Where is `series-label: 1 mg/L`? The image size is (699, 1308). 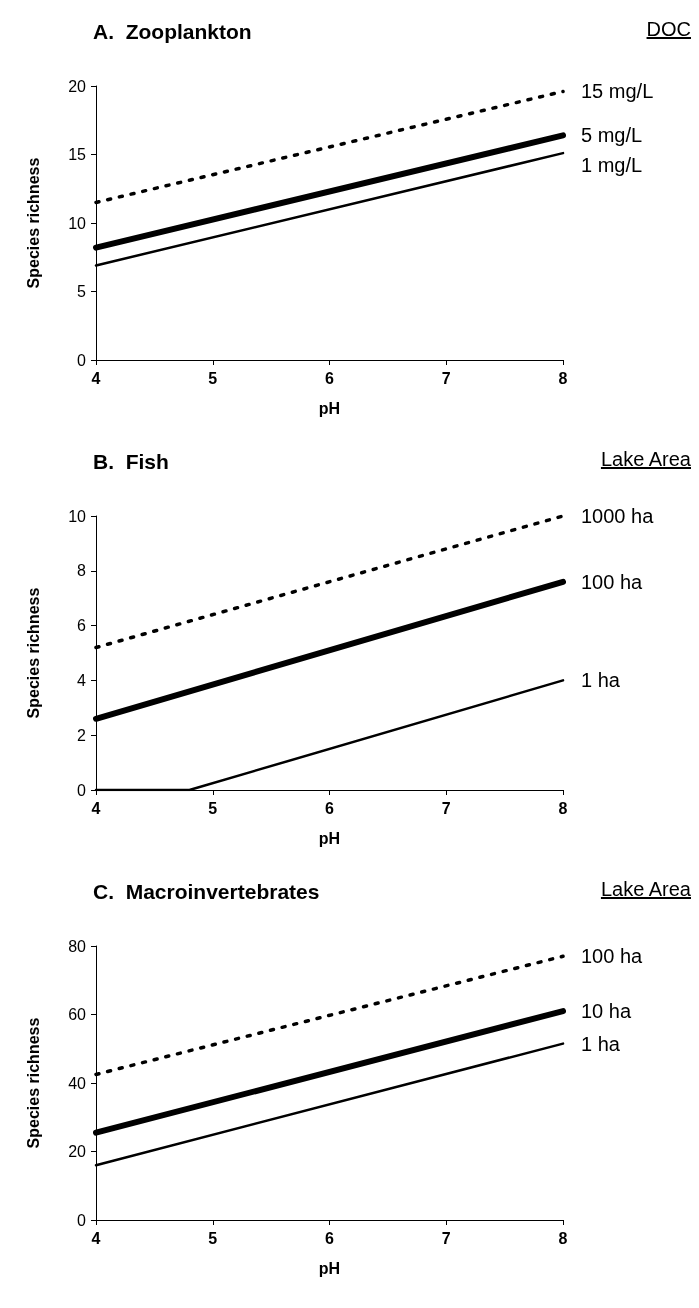 series-label: 1 mg/L is located at coordinates (612, 165).